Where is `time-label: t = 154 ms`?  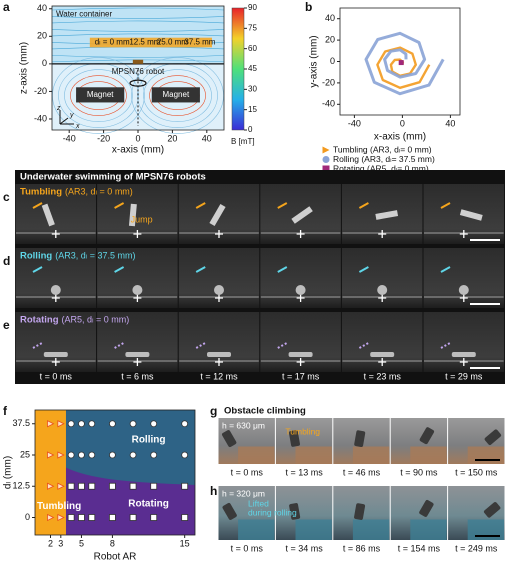
time-label: t = 154 ms is located at coordinates (419, 548).